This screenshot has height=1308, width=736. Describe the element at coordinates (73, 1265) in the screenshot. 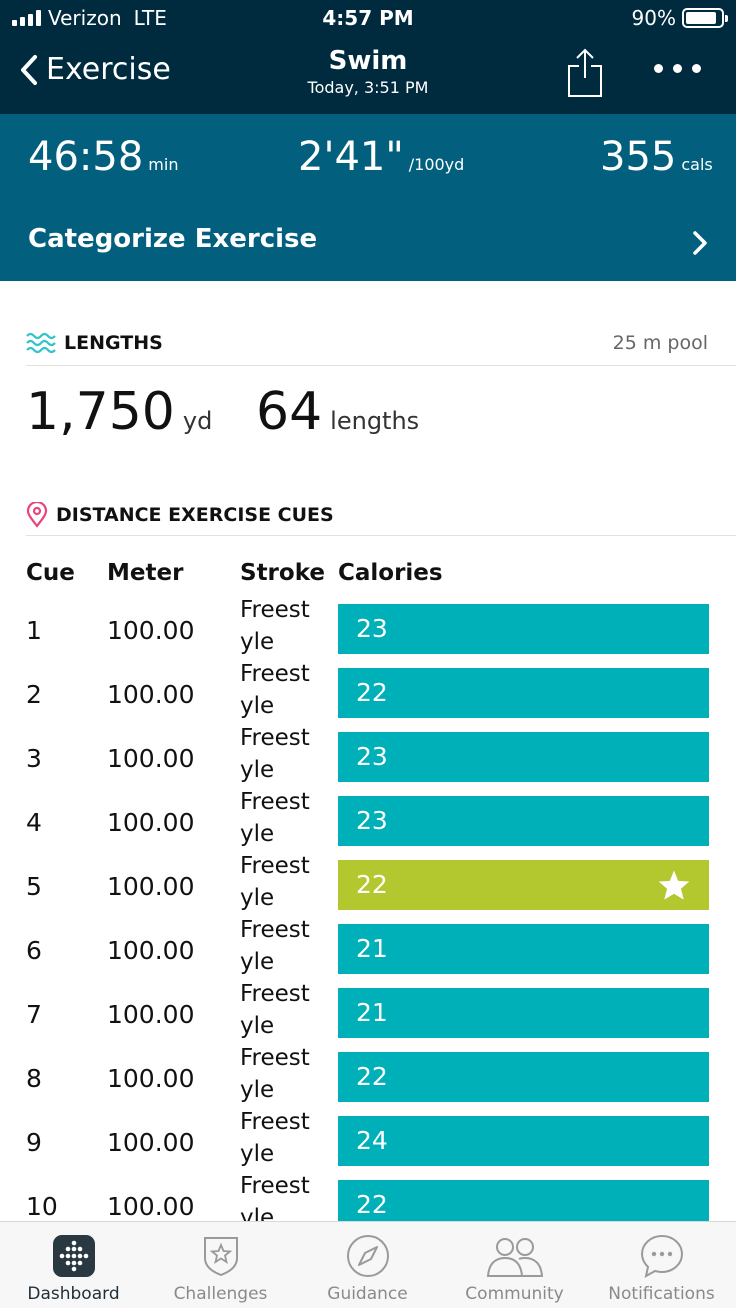

I see `tab-dashboard: Dashboard` at that location.